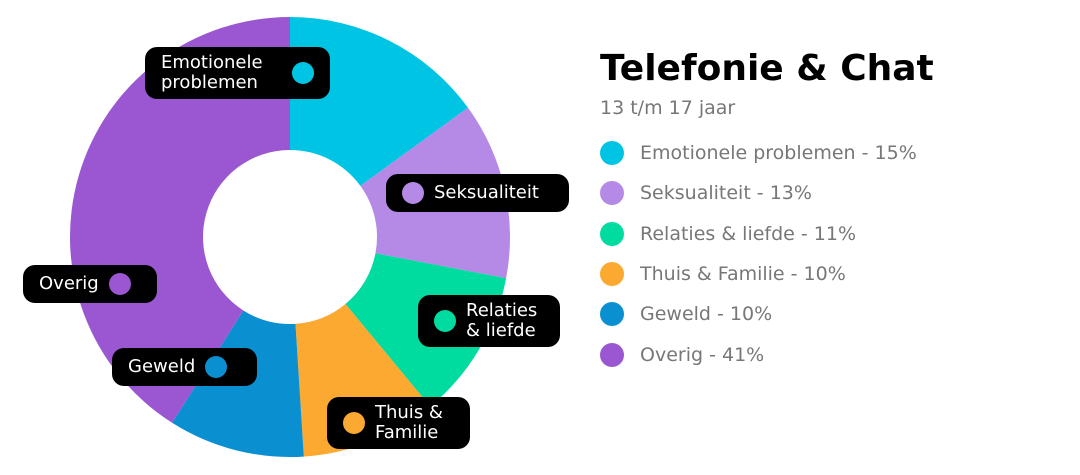 The image size is (1080, 475). I want to click on callout-label: Thuis & Familie, so click(398, 423).